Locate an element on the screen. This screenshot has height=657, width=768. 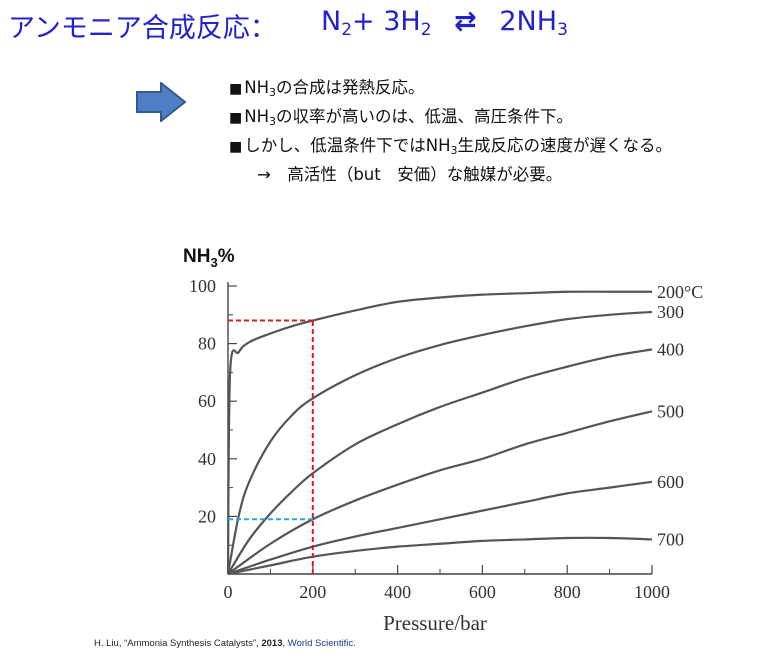
bullet-item: ■ NH3の収率が高いのは、低温、高圧条件下。 is located at coordinates (450, 119).